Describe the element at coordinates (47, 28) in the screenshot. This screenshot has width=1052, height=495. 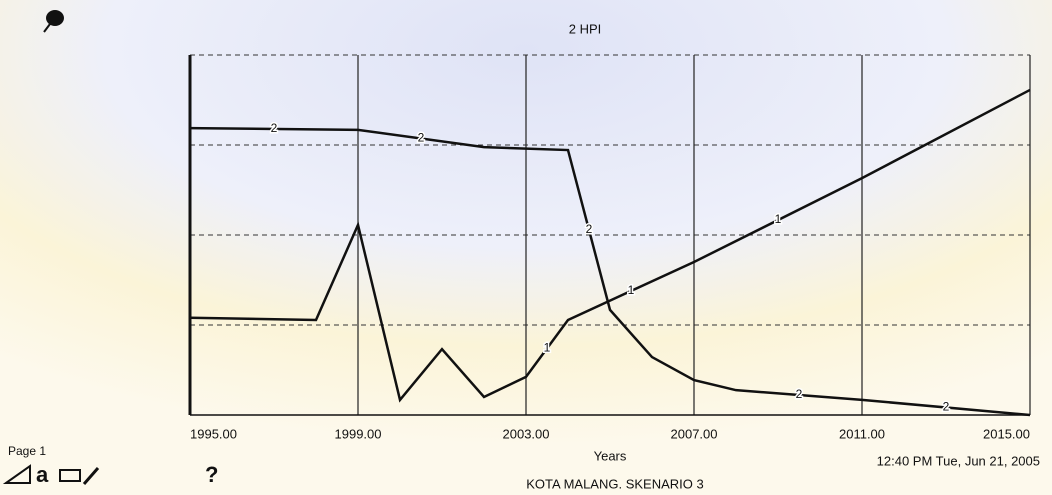
I see `pin-icon-stem` at that location.